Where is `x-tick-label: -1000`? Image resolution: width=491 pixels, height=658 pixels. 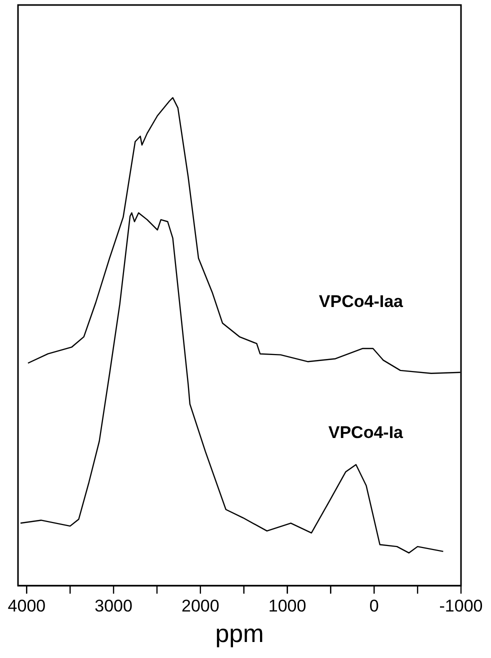 x-tick-label: -1000 is located at coordinates (461, 606).